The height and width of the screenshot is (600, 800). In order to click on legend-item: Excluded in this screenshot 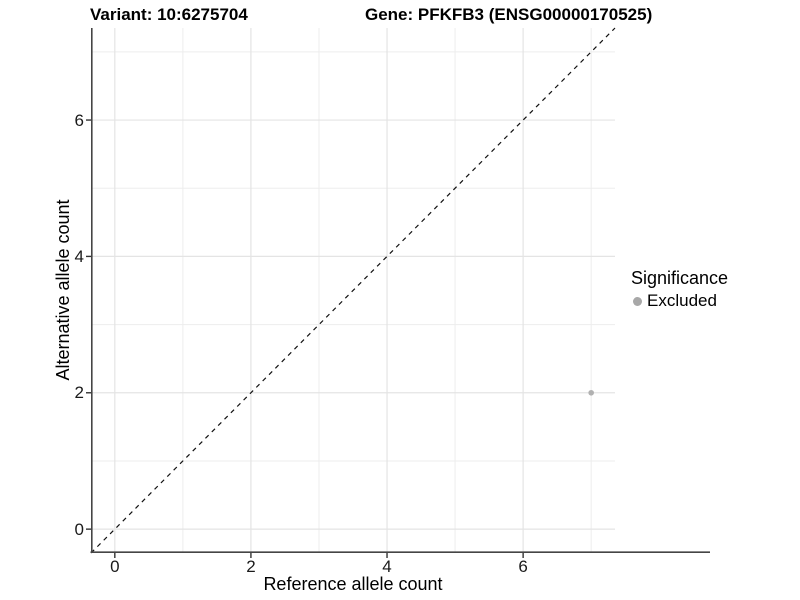, I will do `click(679, 301)`.